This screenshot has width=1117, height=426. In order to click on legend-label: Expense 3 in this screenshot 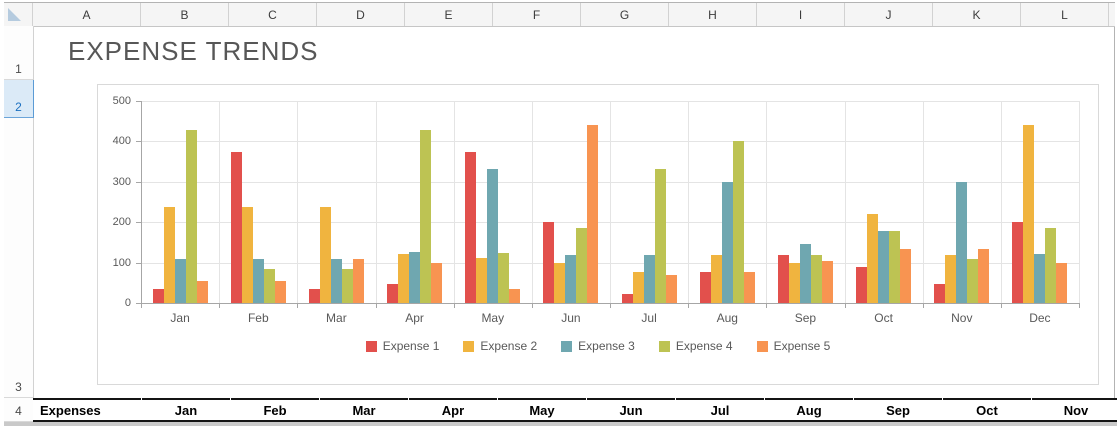, I will do `click(606, 346)`.